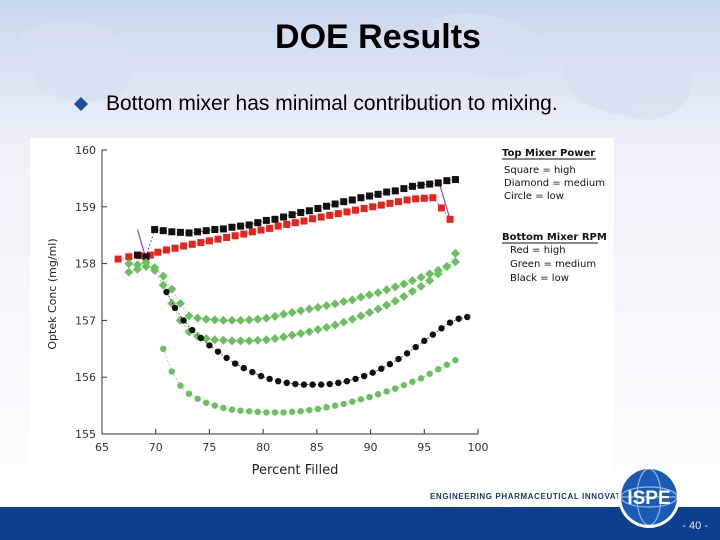 The width and height of the screenshot is (720, 540). I want to click on series-line, so click(292, 291).